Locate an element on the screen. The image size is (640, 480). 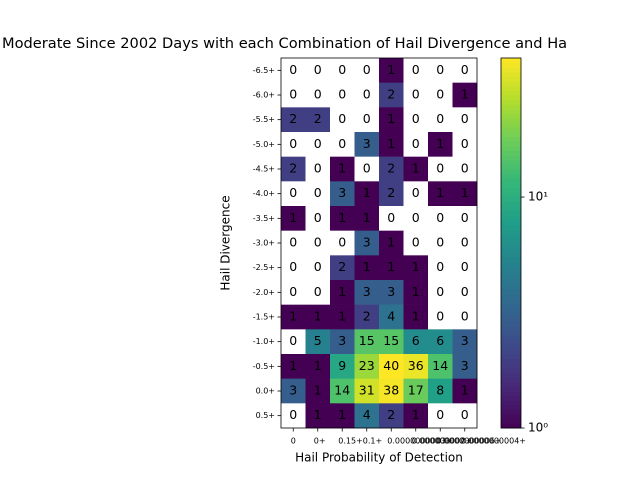
colorbar-tick-label: 10⁰ is located at coordinates (538, 428).